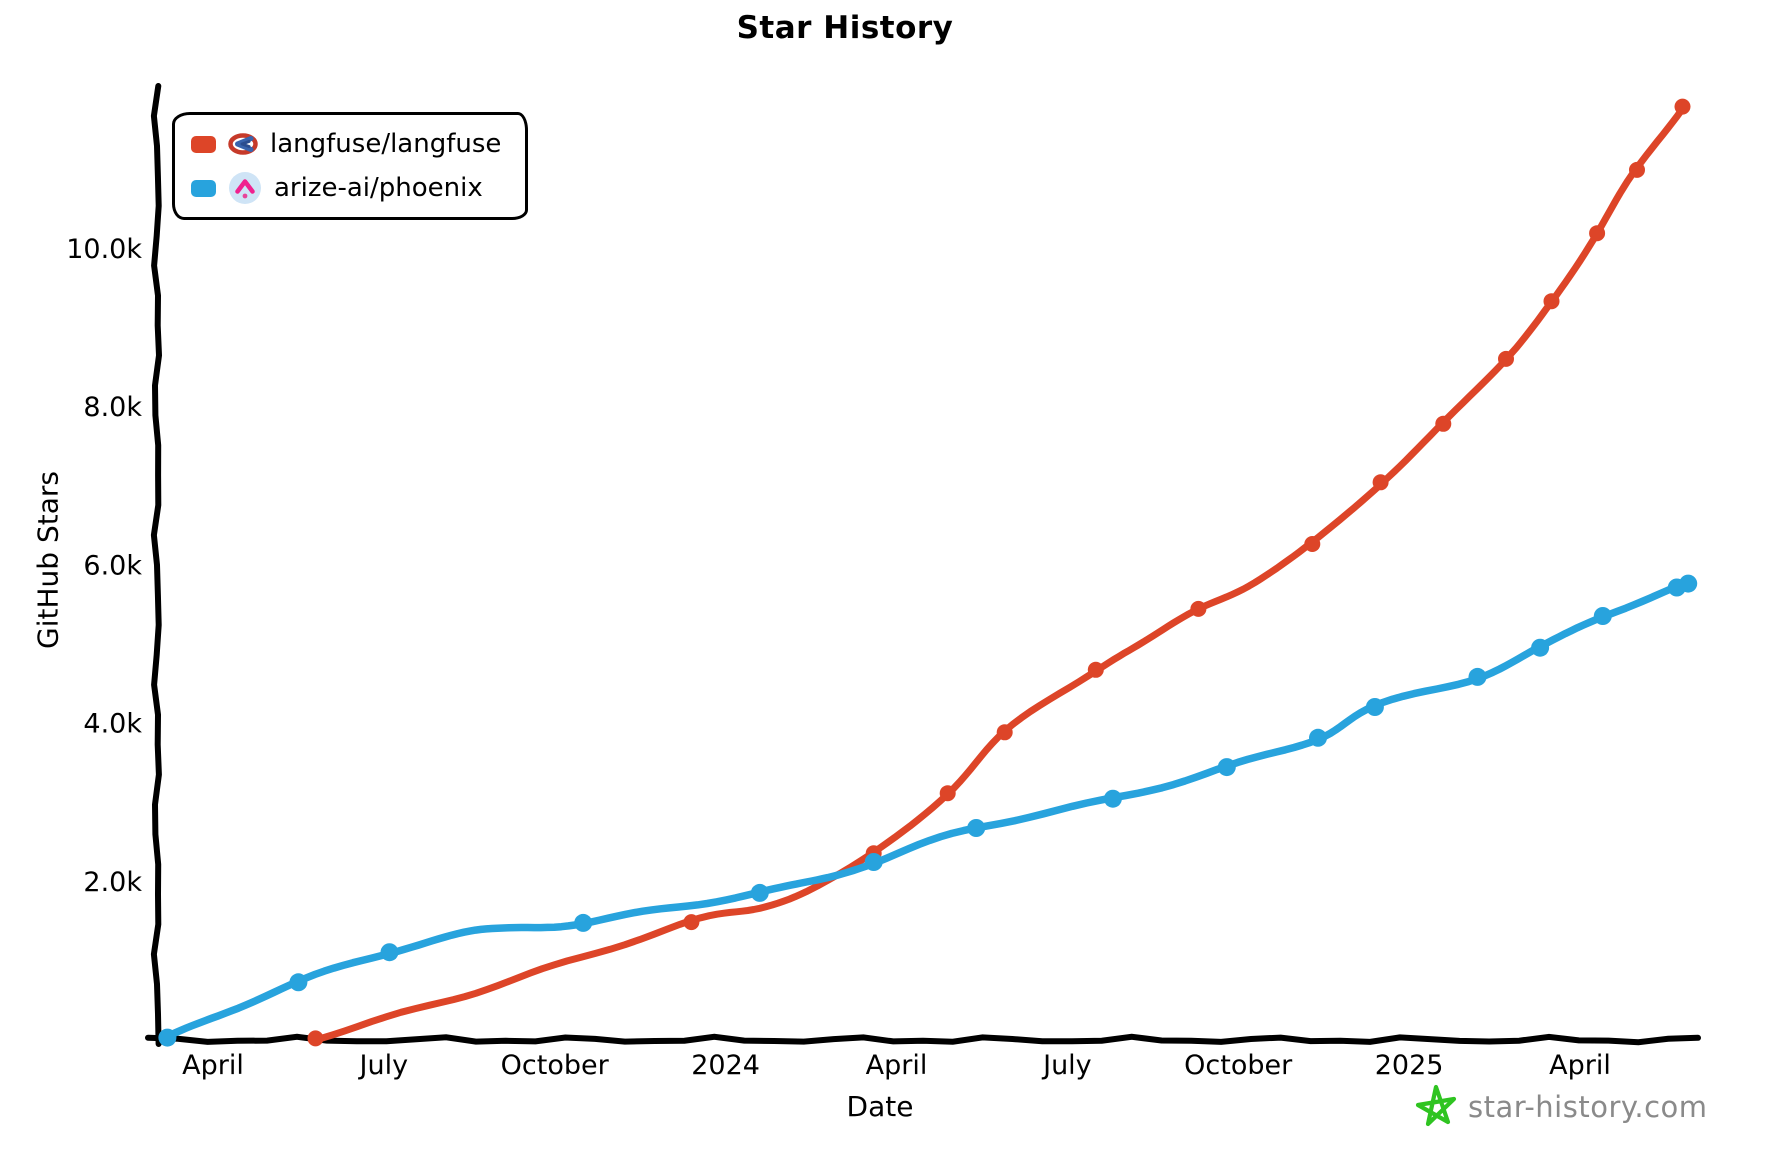 The image size is (1786, 1172). Describe the element at coordinates (48, 560) in the screenshot. I see `y-axis-title: GitHub Stars` at that location.